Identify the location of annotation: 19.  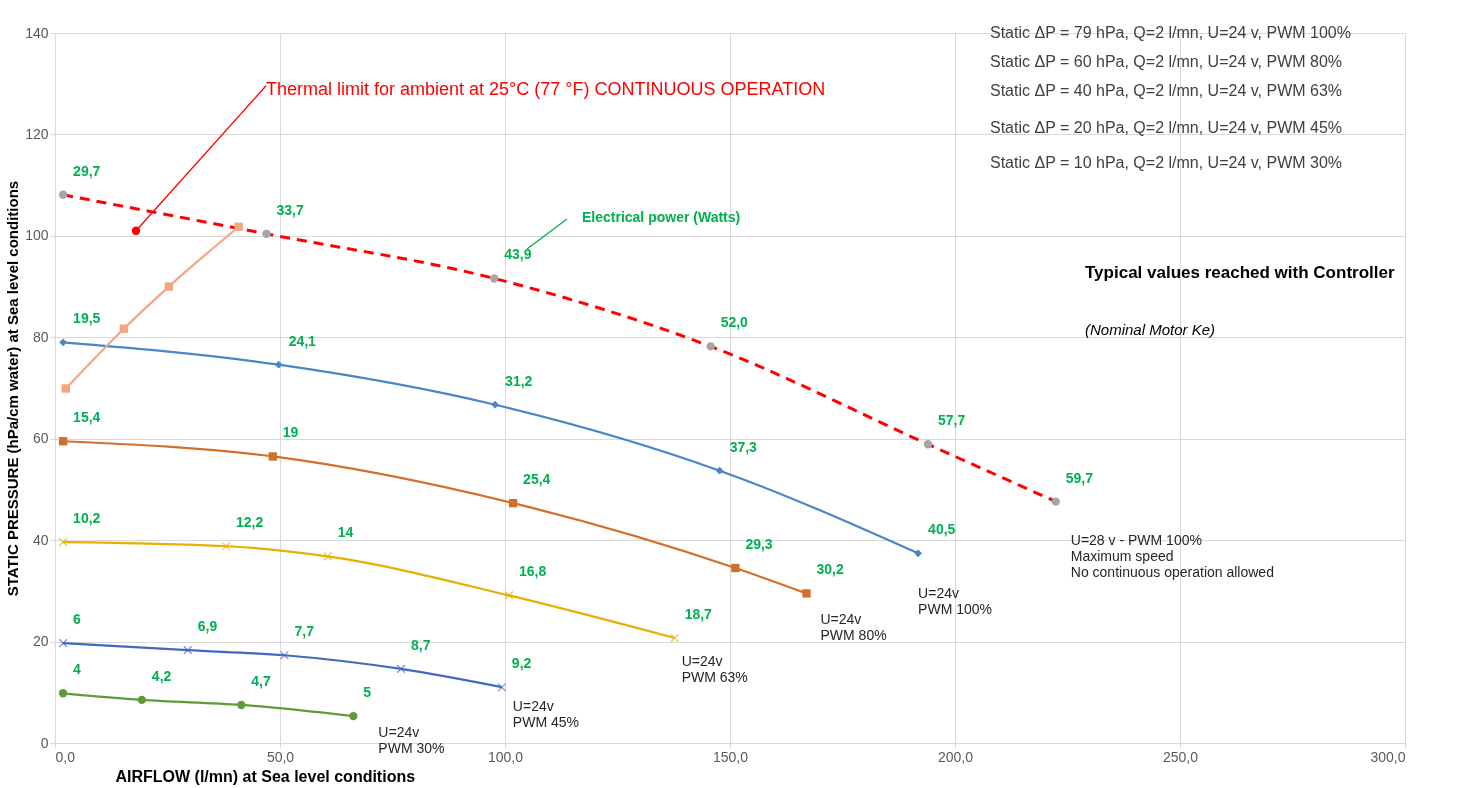
(290, 432).